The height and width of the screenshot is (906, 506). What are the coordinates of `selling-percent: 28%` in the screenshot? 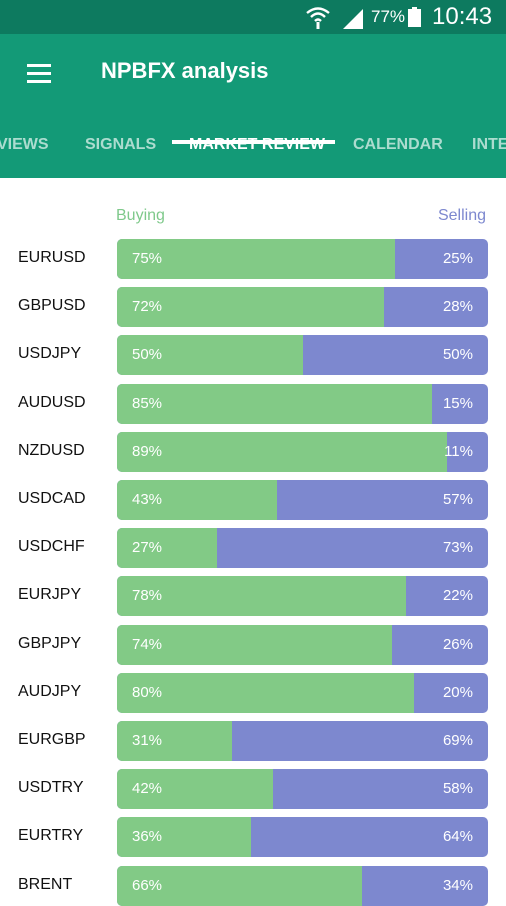 It's located at (457, 307).